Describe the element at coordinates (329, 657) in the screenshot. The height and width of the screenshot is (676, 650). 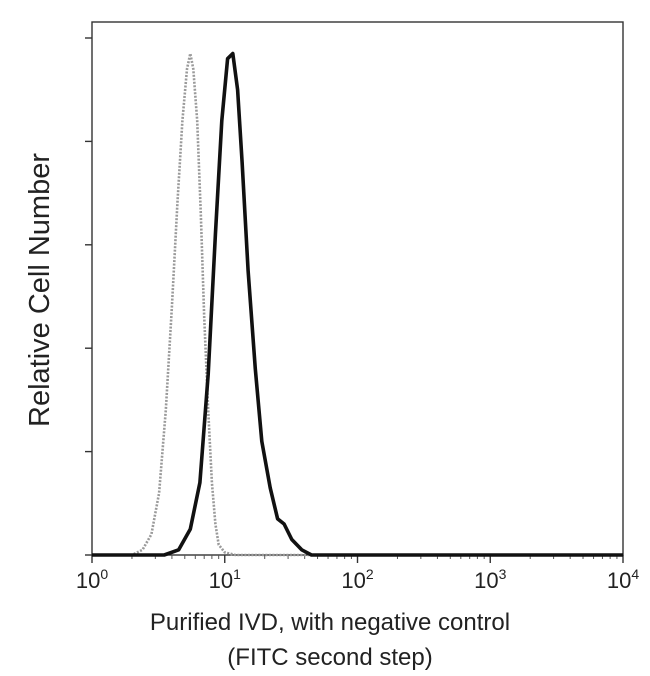
I see `x-axis-label-line2: (FITC second step)` at that location.